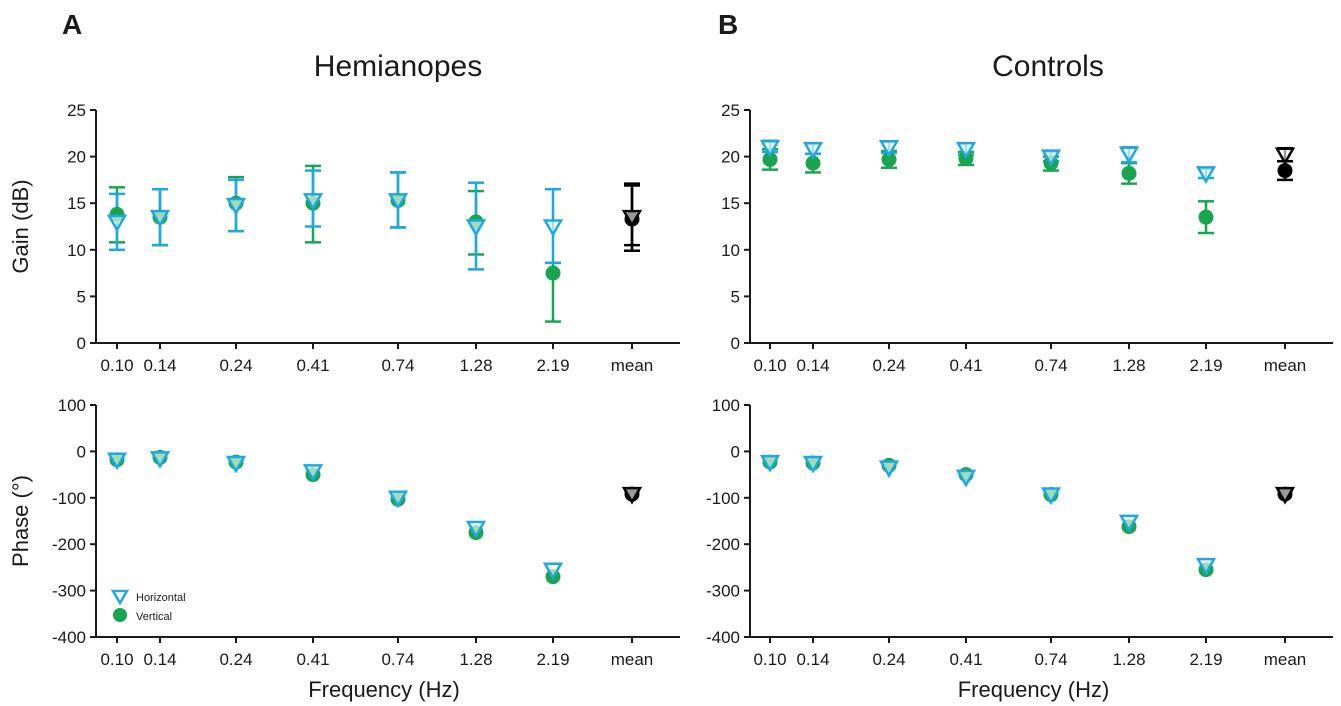 This screenshot has height=706, width=1341. What do you see at coordinates (120, 597) in the screenshot?
I see `legend-horizontal-marker` at bounding box center [120, 597].